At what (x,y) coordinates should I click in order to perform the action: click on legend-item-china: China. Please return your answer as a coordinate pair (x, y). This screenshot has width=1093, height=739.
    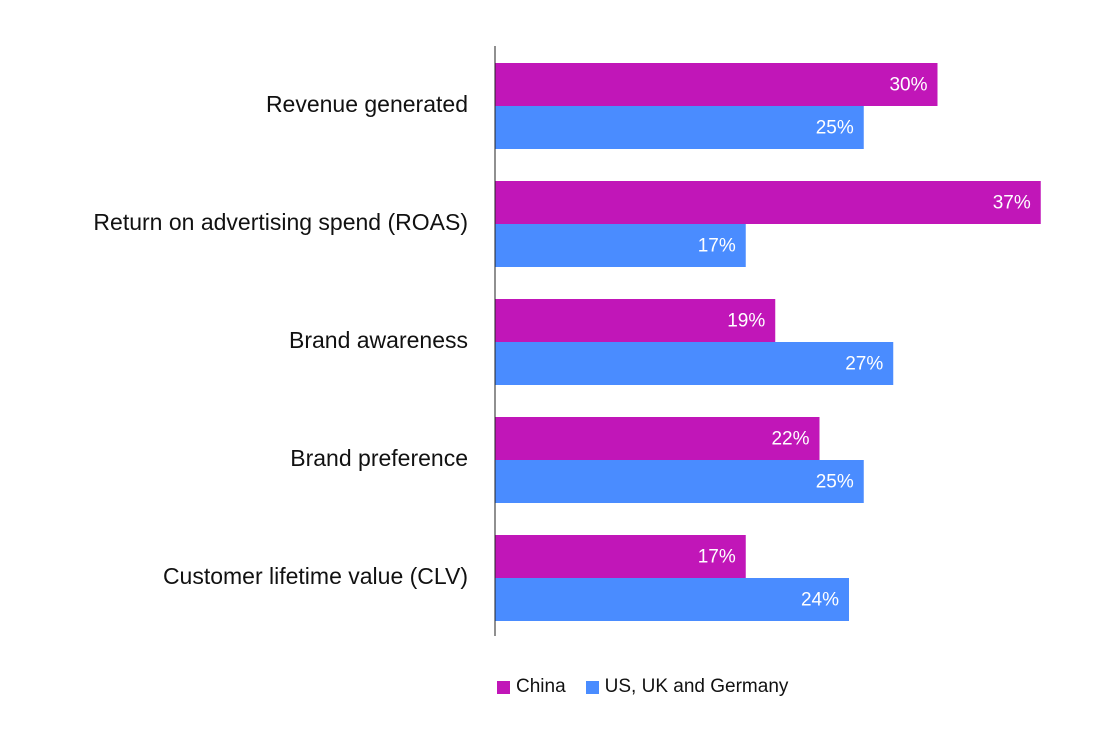
    Looking at the image, I should click on (531, 687).